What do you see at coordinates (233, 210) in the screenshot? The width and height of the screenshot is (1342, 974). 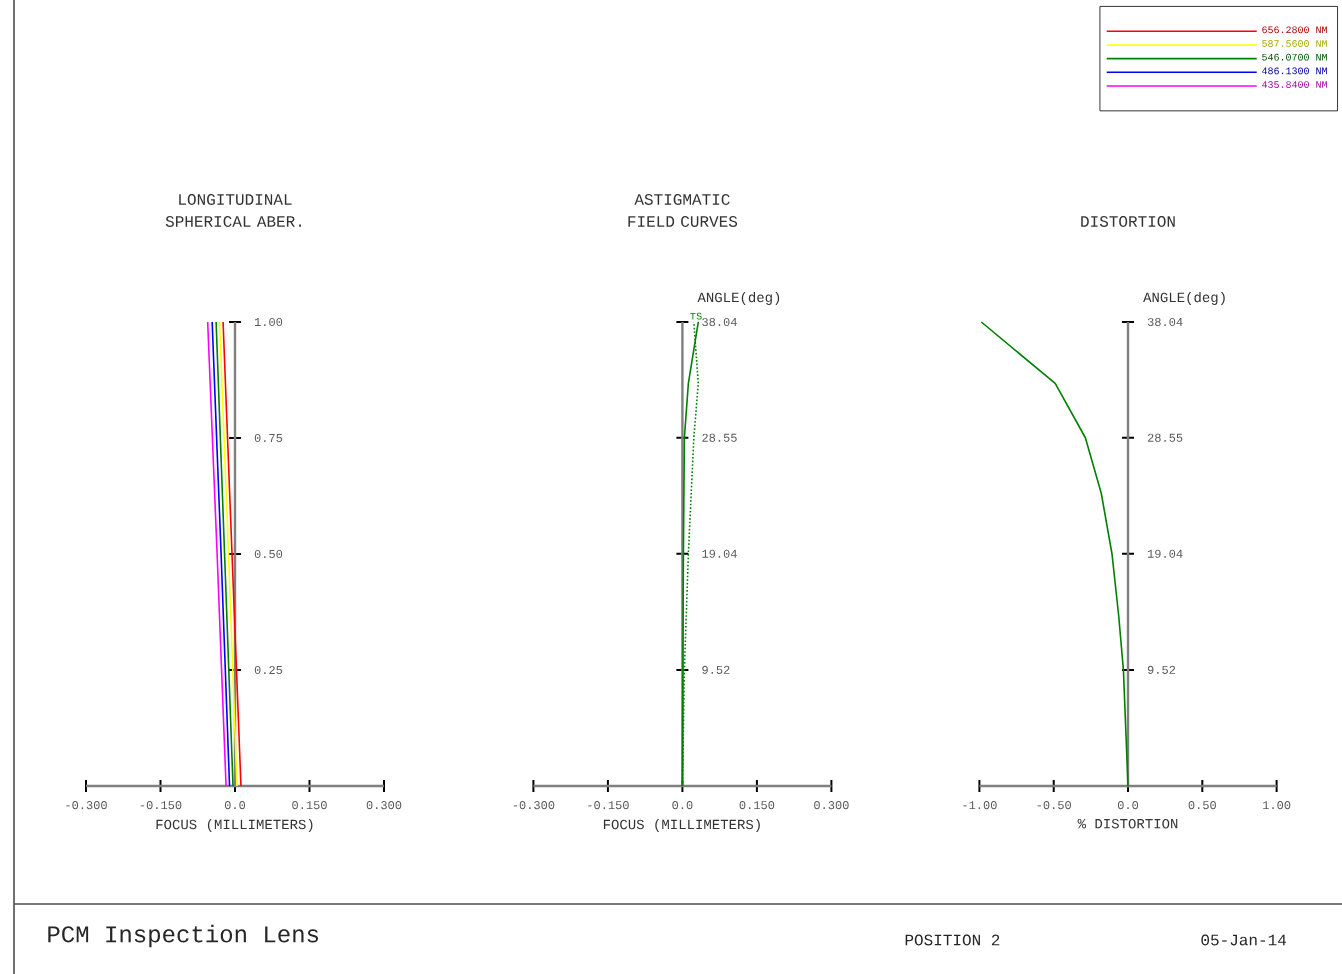 I see `chart-title: LONGITUDINAL SPHERICAL ABER.` at bounding box center [233, 210].